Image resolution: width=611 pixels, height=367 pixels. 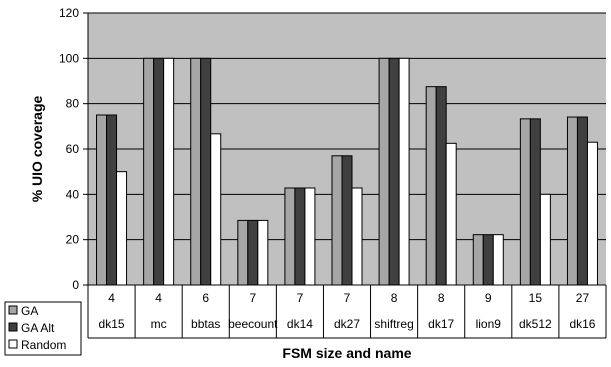 I want to click on bar-ga-bbtas, so click(x=196, y=171).